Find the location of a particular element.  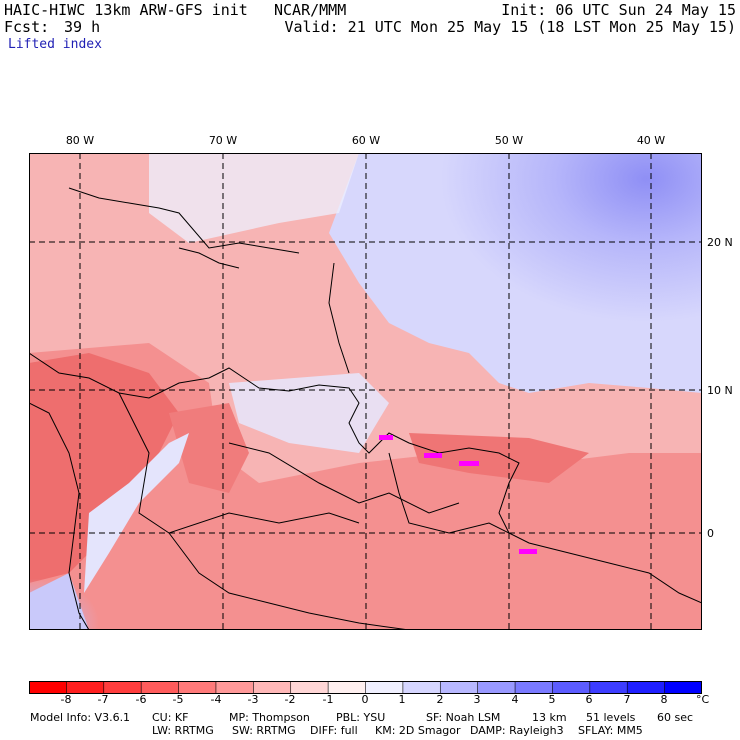

colorbar-tick-label: -7 is located at coordinates (103, 699).